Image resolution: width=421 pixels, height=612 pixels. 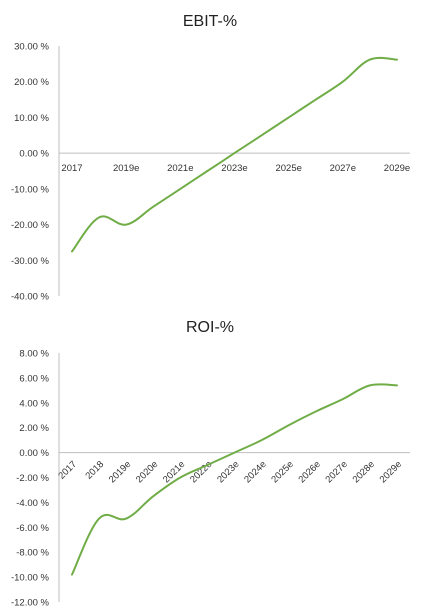 What do you see at coordinates (336, 472) in the screenshot?
I see `roi-x-tick-label: 2027e` at bounding box center [336, 472].